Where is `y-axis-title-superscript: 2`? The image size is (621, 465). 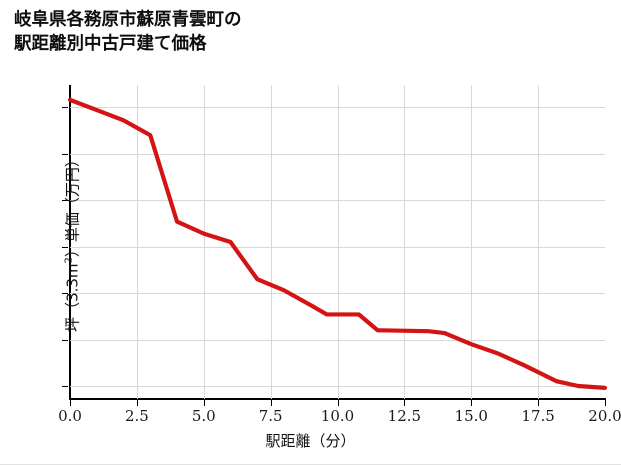 y-axis-title-superscript: 2 is located at coordinates (69, 260).